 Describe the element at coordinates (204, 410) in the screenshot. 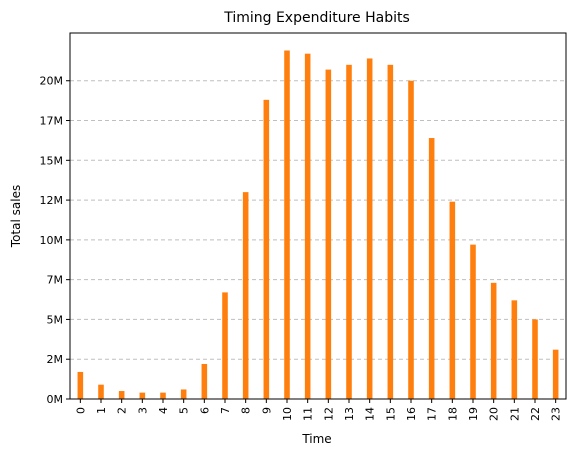

I see `x-tick-label: 6` at that location.